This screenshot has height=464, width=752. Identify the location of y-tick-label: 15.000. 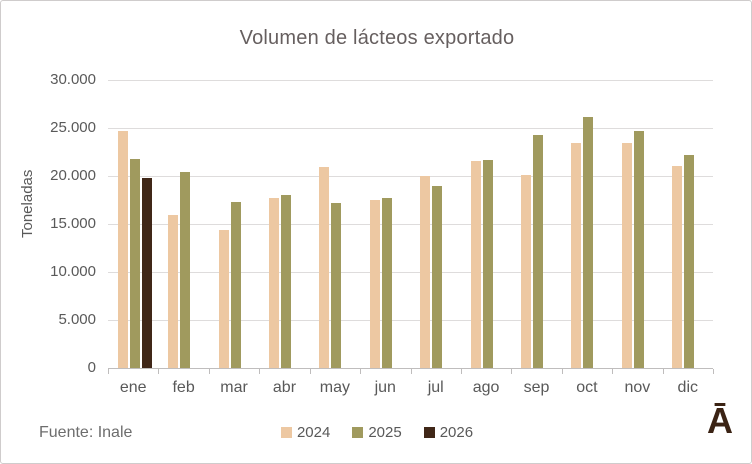
(73, 223).